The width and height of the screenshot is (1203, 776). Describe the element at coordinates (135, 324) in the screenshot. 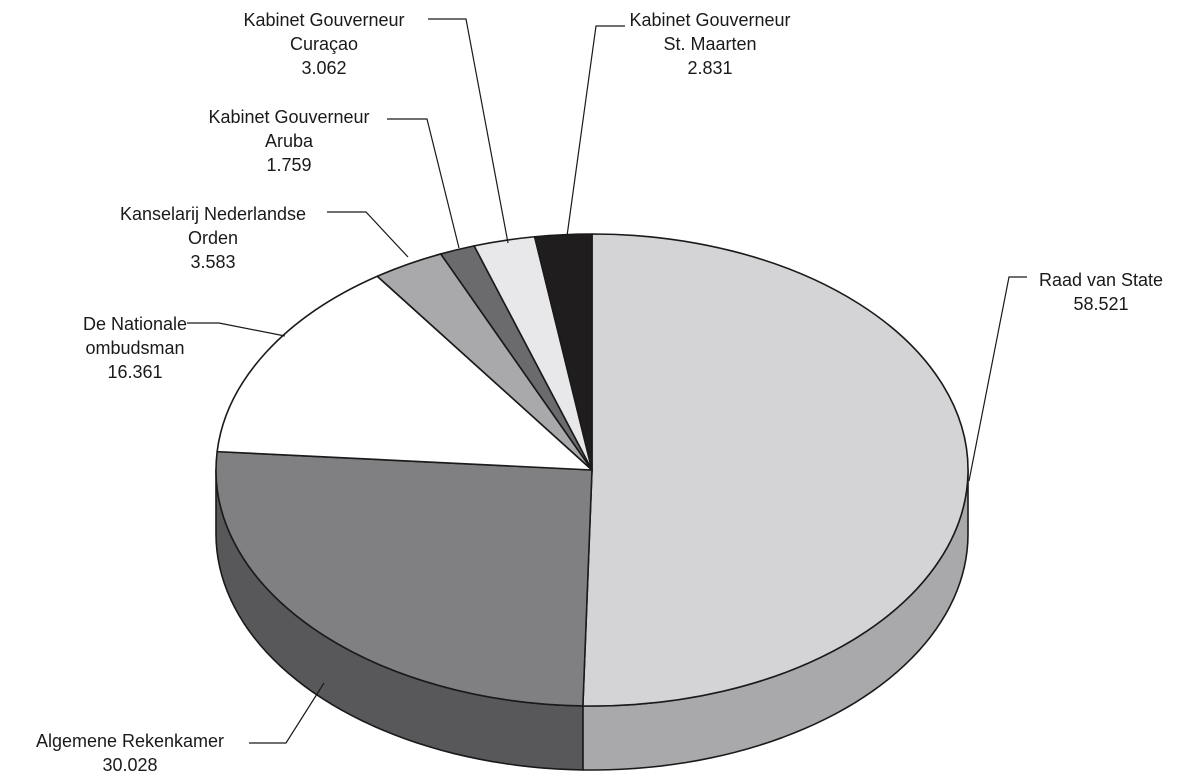

I see `slice-label-2-0: De Nationale` at that location.